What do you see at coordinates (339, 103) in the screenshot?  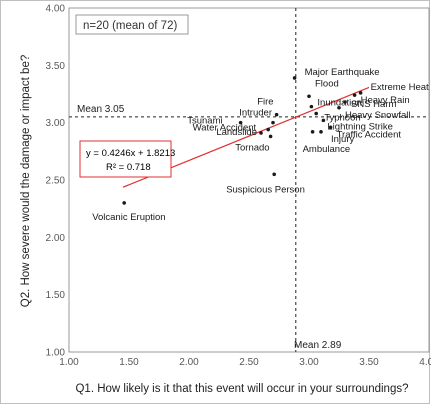 I see `point-label: Inundation` at bounding box center [339, 103].